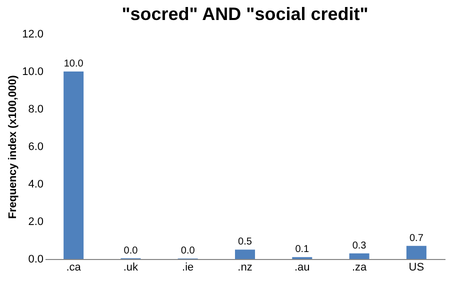 This screenshot has height=300, width=474. I want to click on x-tick-label: .ie, so click(188, 268).